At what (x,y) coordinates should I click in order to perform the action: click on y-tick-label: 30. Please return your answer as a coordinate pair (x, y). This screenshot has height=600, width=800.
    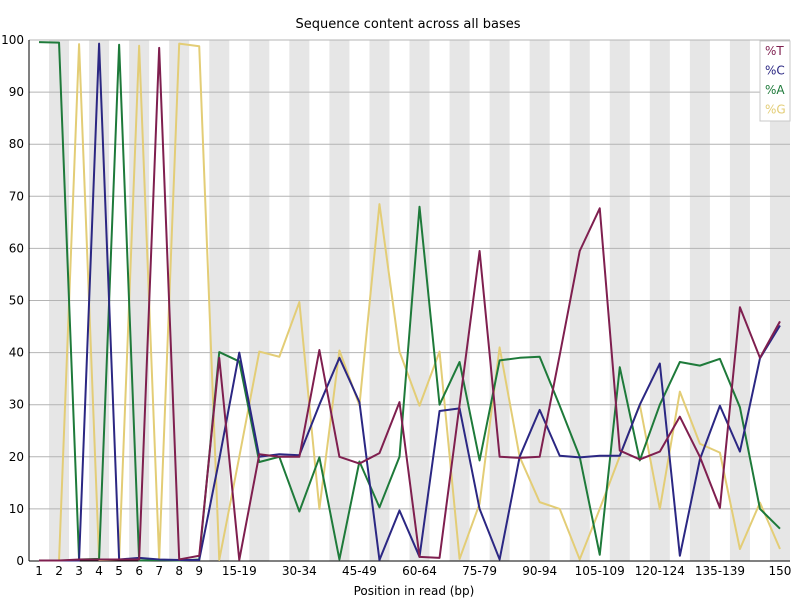
    Looking at the image, I should click on (16, 405).